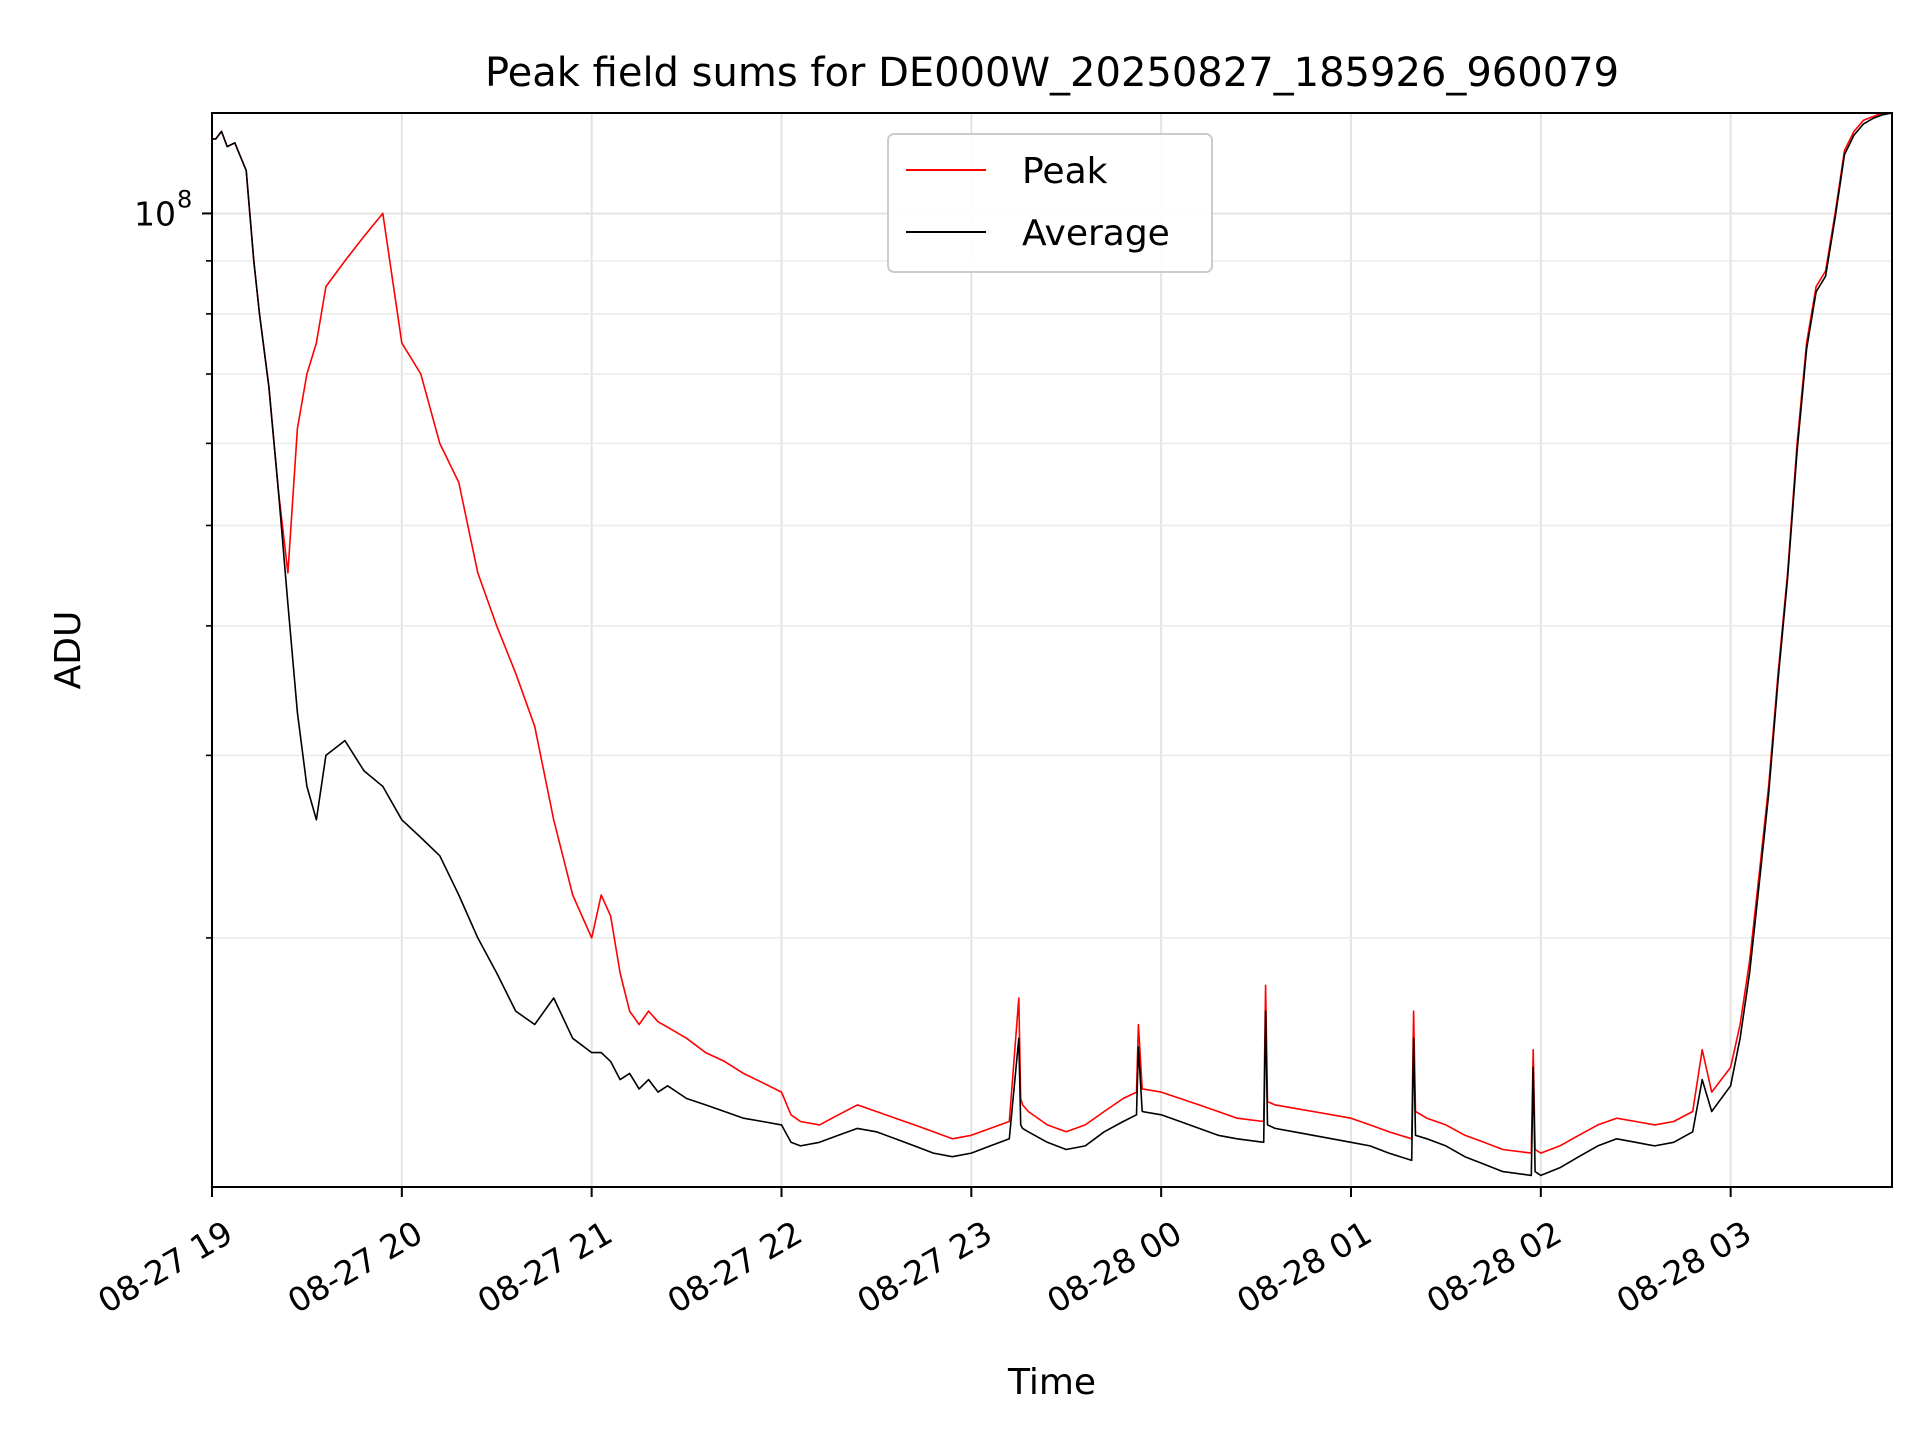 This screenshot has height=1440, width=1920. Describe the element at coordinates (1096, 233) in the screenshot. I see `legend-label-average: Average` at that location.